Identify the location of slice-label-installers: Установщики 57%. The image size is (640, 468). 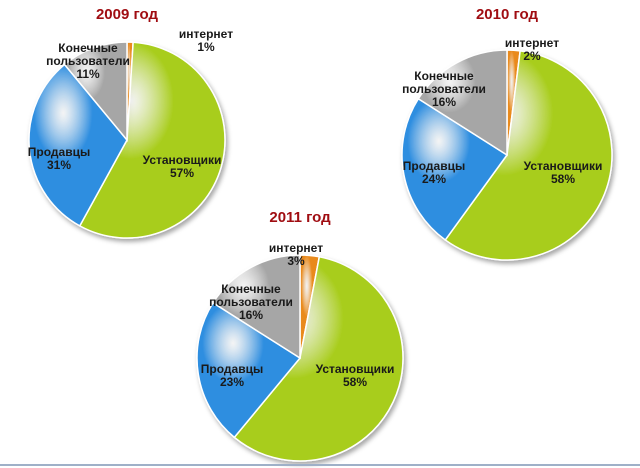
(182, 166).